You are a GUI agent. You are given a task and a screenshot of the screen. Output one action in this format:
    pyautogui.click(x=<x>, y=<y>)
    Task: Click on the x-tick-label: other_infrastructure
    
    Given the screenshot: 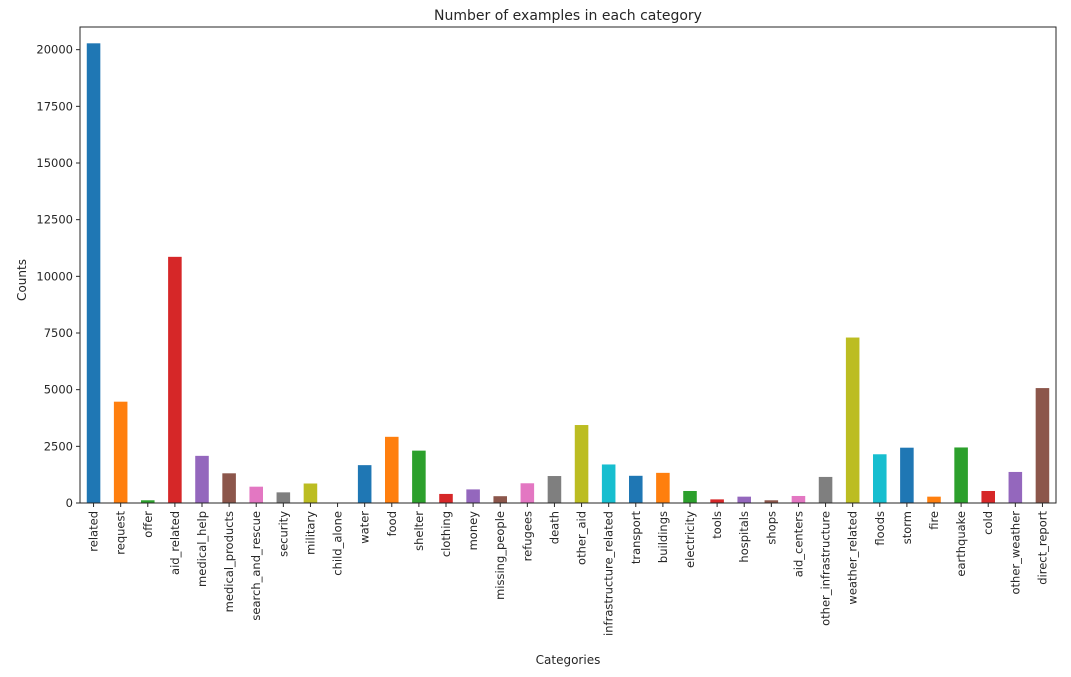 What is the action you would take?
    pyautogui.click(x=826, y=568)
    